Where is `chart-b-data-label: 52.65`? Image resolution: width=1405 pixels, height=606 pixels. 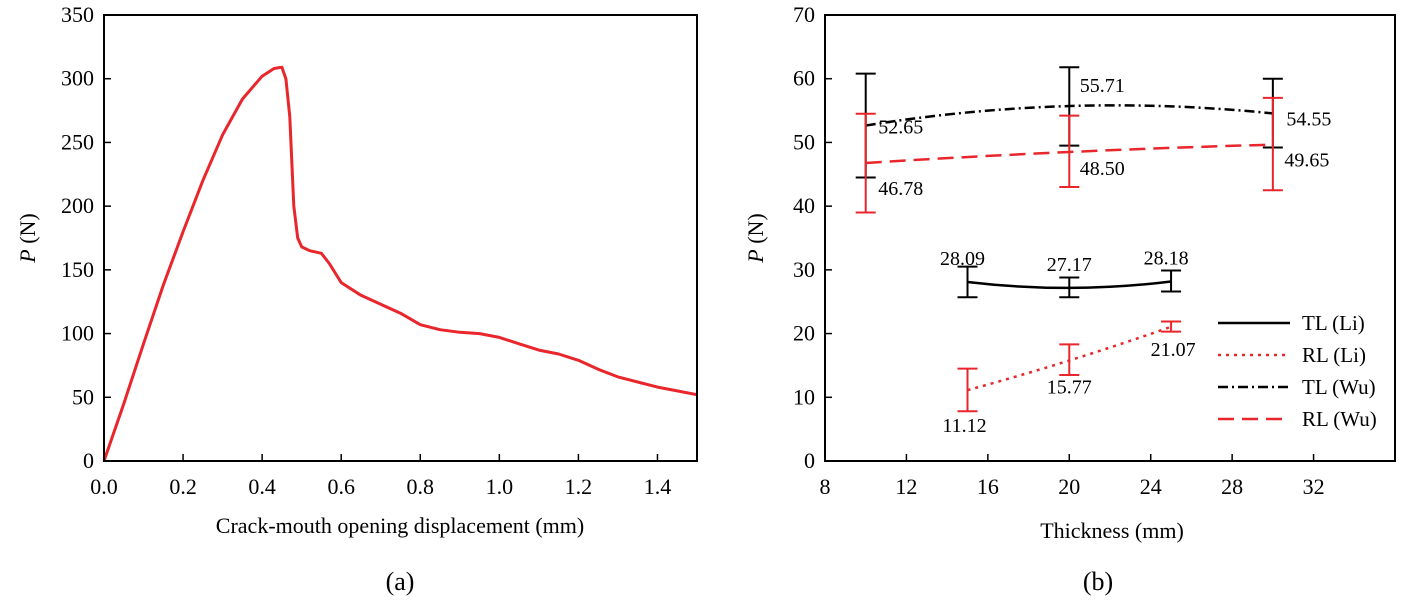 chart-b-data-label: 52.65 is located at coordinates (900, 128).